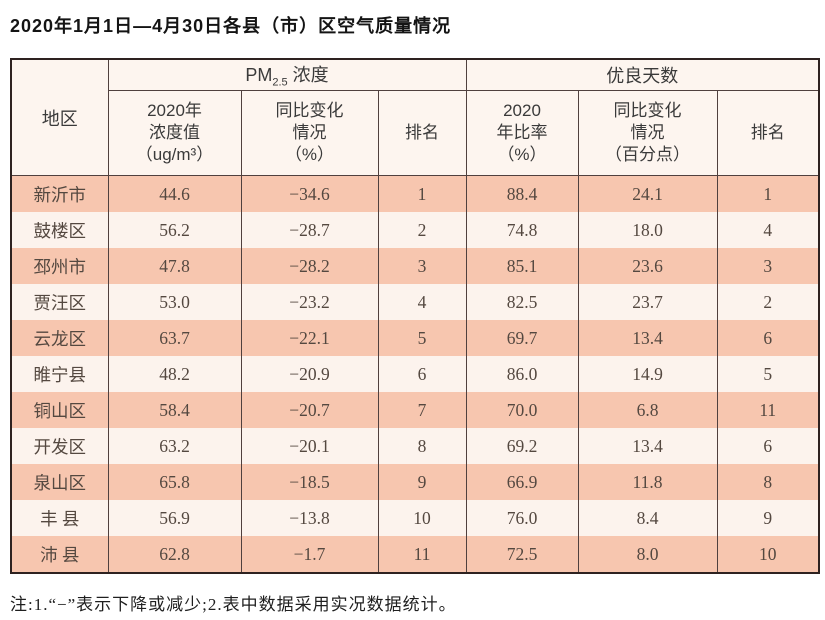 The image size is (825, 620). I want to click on cell-region: 鼓楼区, so click(59, 230).